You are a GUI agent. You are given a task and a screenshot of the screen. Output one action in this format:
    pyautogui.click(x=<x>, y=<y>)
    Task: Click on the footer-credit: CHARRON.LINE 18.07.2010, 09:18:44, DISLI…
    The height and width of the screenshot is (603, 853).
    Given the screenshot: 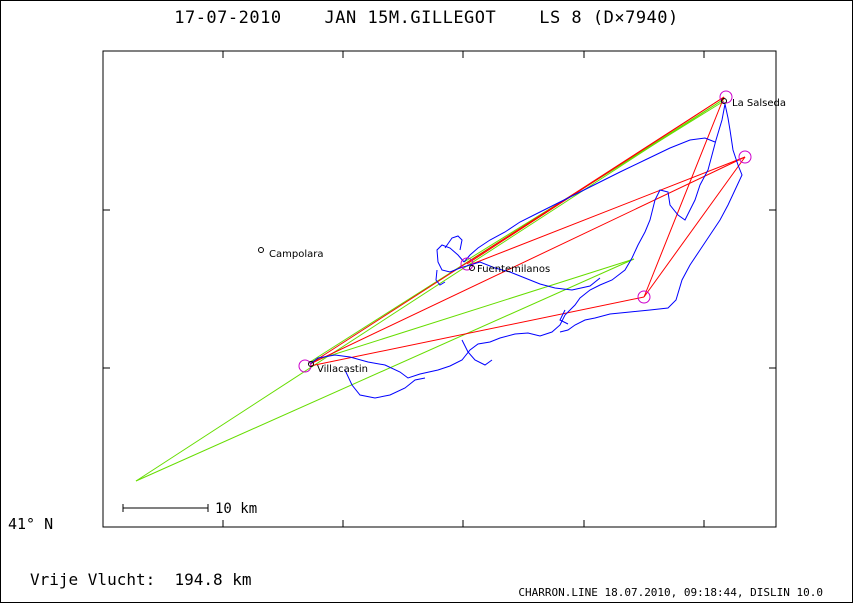 What is the action you would take?
    pyautogui.click(x=670, y=592)
    